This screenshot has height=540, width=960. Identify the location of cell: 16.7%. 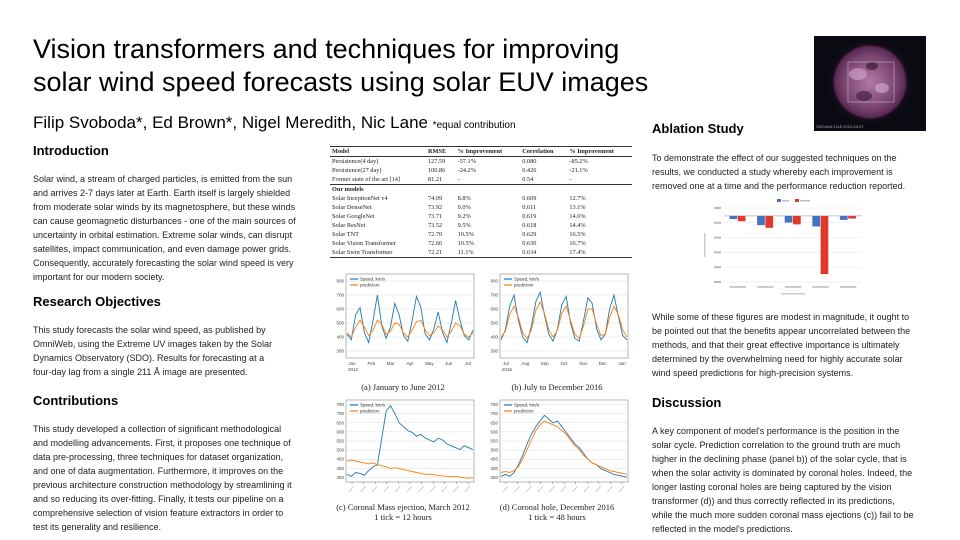
(577, 243).